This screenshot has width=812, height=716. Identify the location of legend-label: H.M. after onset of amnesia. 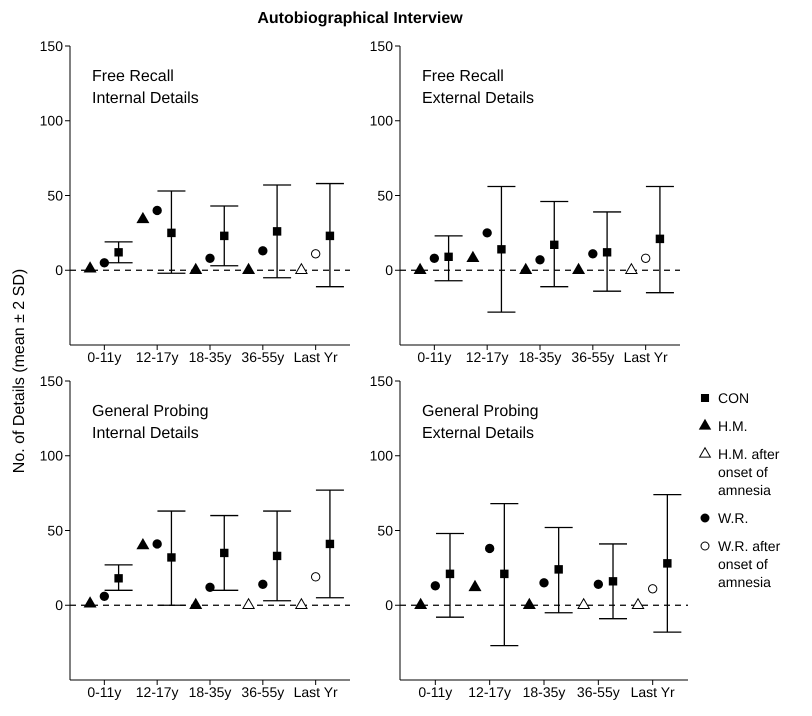
(749, 472).